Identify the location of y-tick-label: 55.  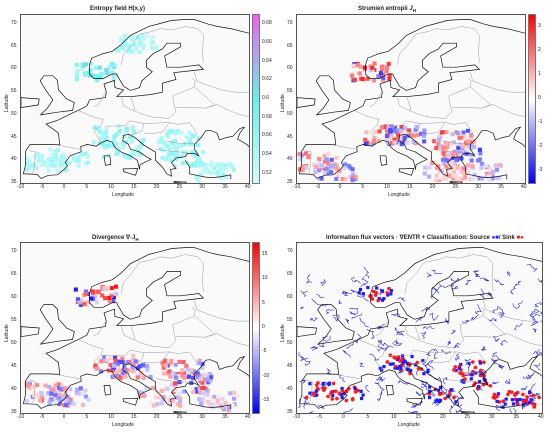
(14, 320).